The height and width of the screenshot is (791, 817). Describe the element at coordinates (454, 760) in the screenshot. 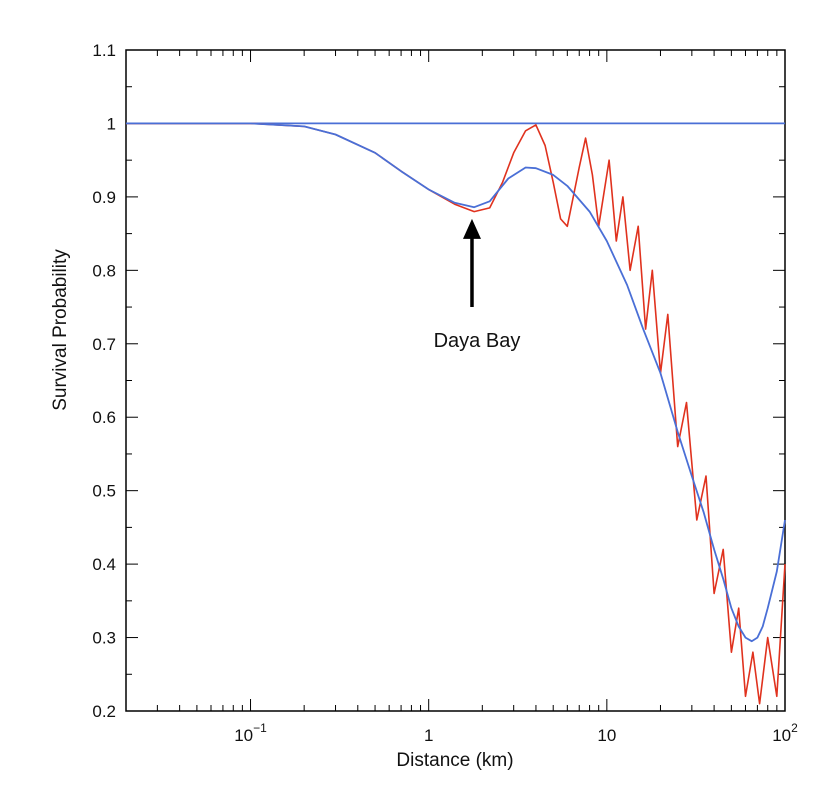

I see `x-axis-title: Distance (km)` at that location.